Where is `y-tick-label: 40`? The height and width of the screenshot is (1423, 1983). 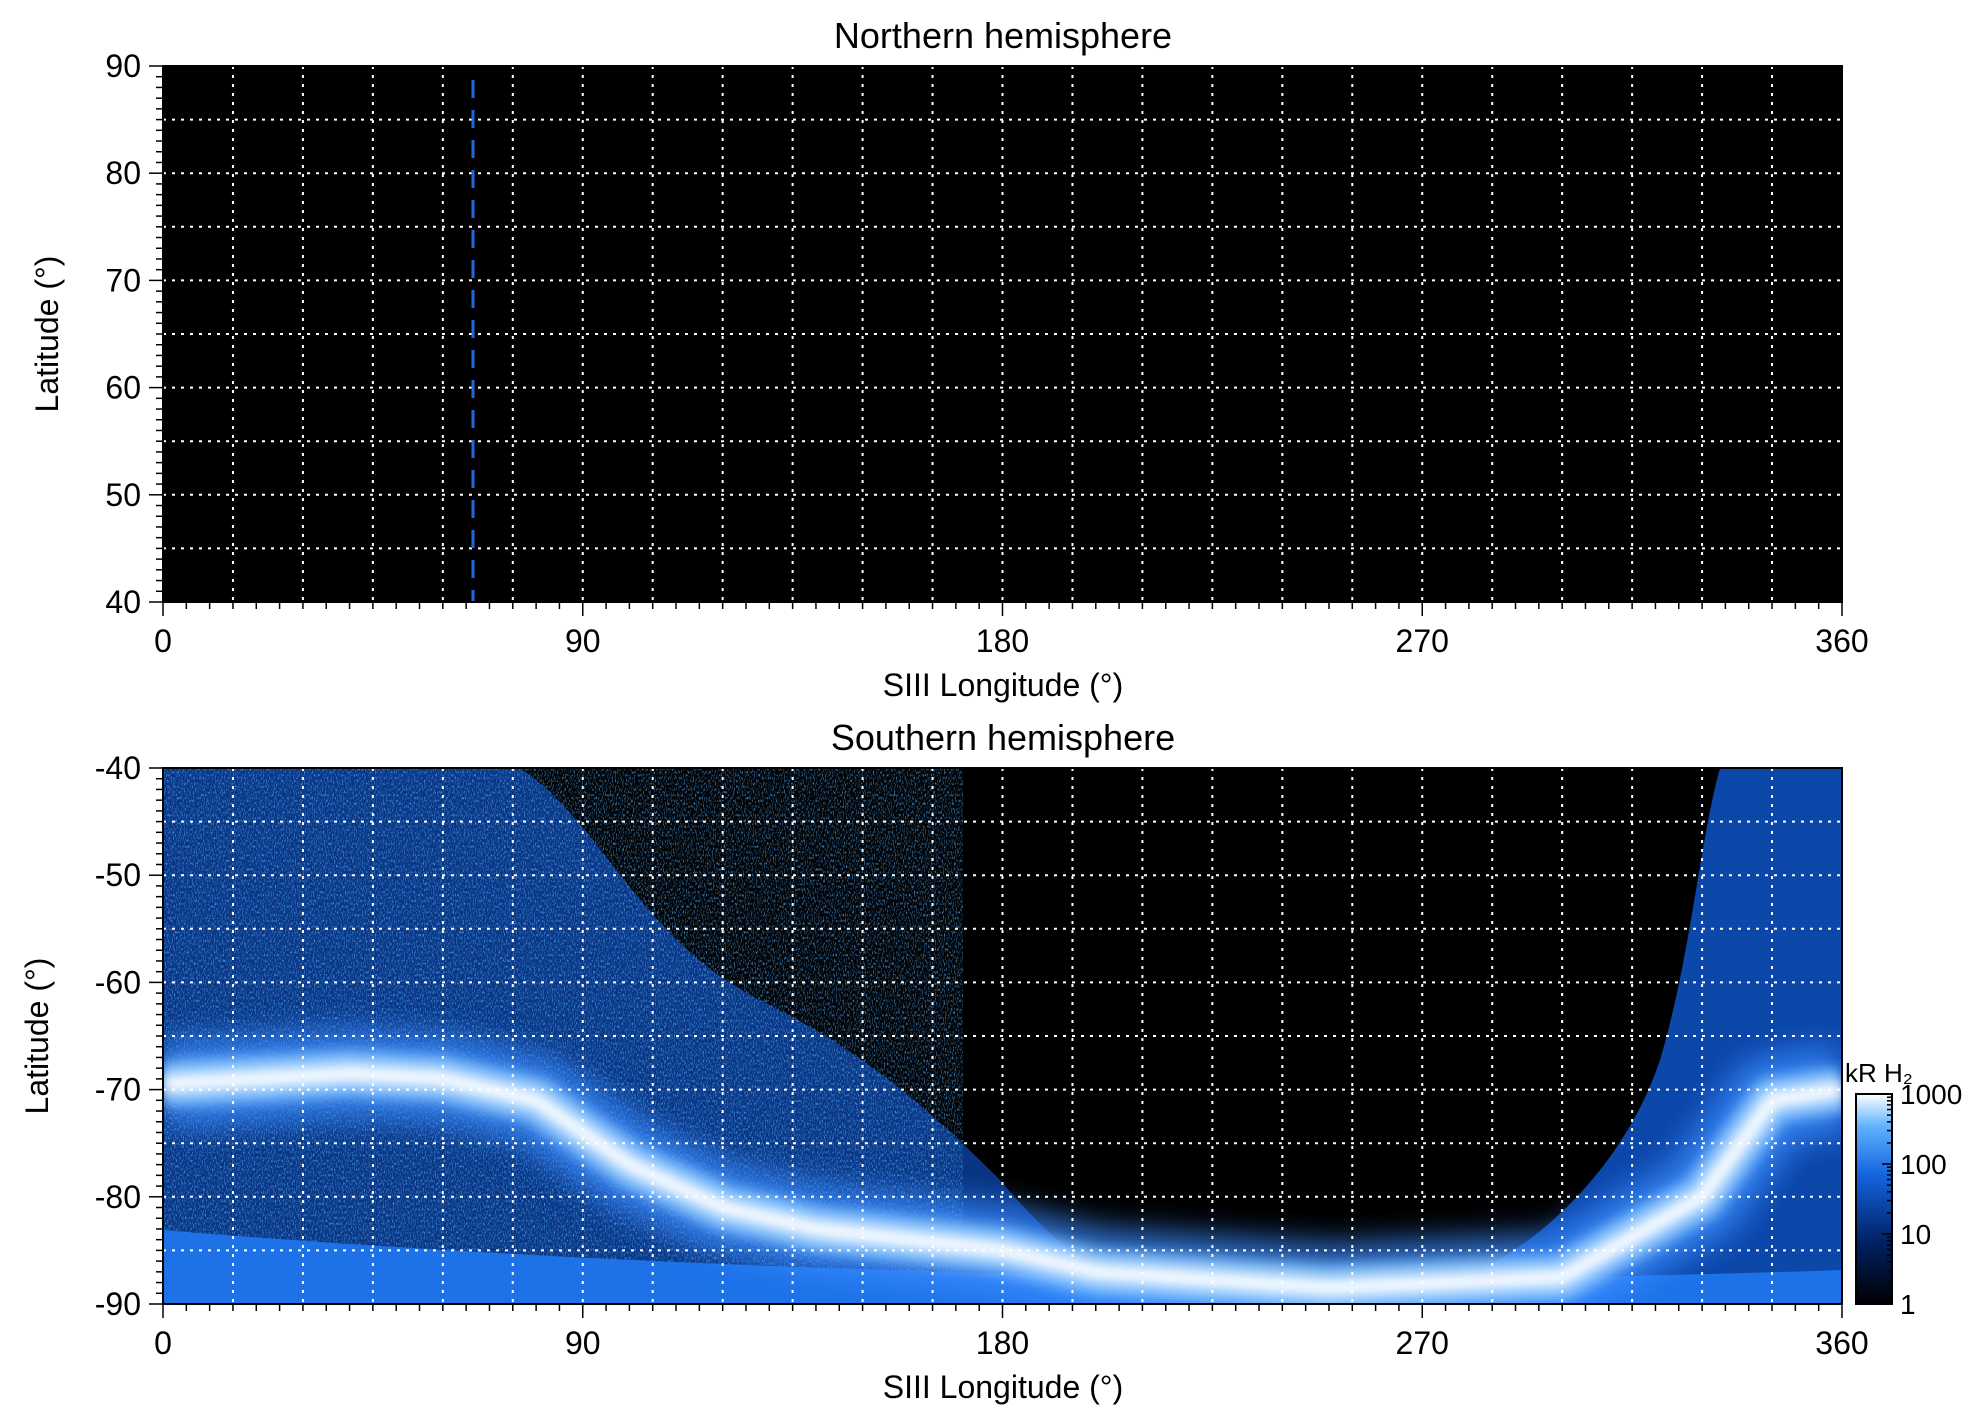 y-tick-label: 40 is located at coordinates (123, 602).